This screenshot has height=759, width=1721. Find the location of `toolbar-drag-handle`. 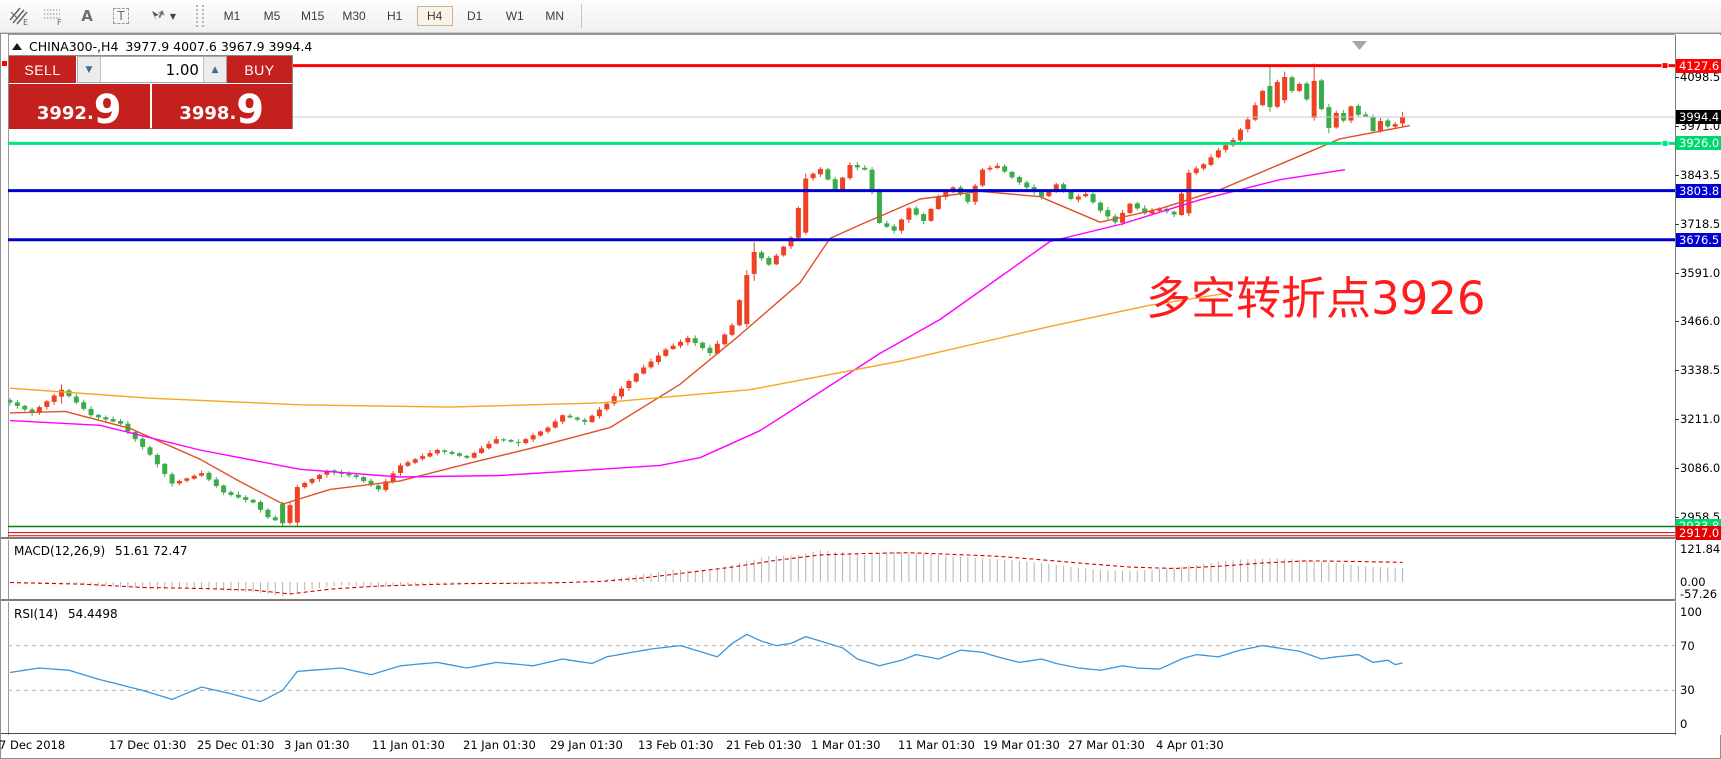

toolbar-drag-handle is located at coordinates (200, 16).